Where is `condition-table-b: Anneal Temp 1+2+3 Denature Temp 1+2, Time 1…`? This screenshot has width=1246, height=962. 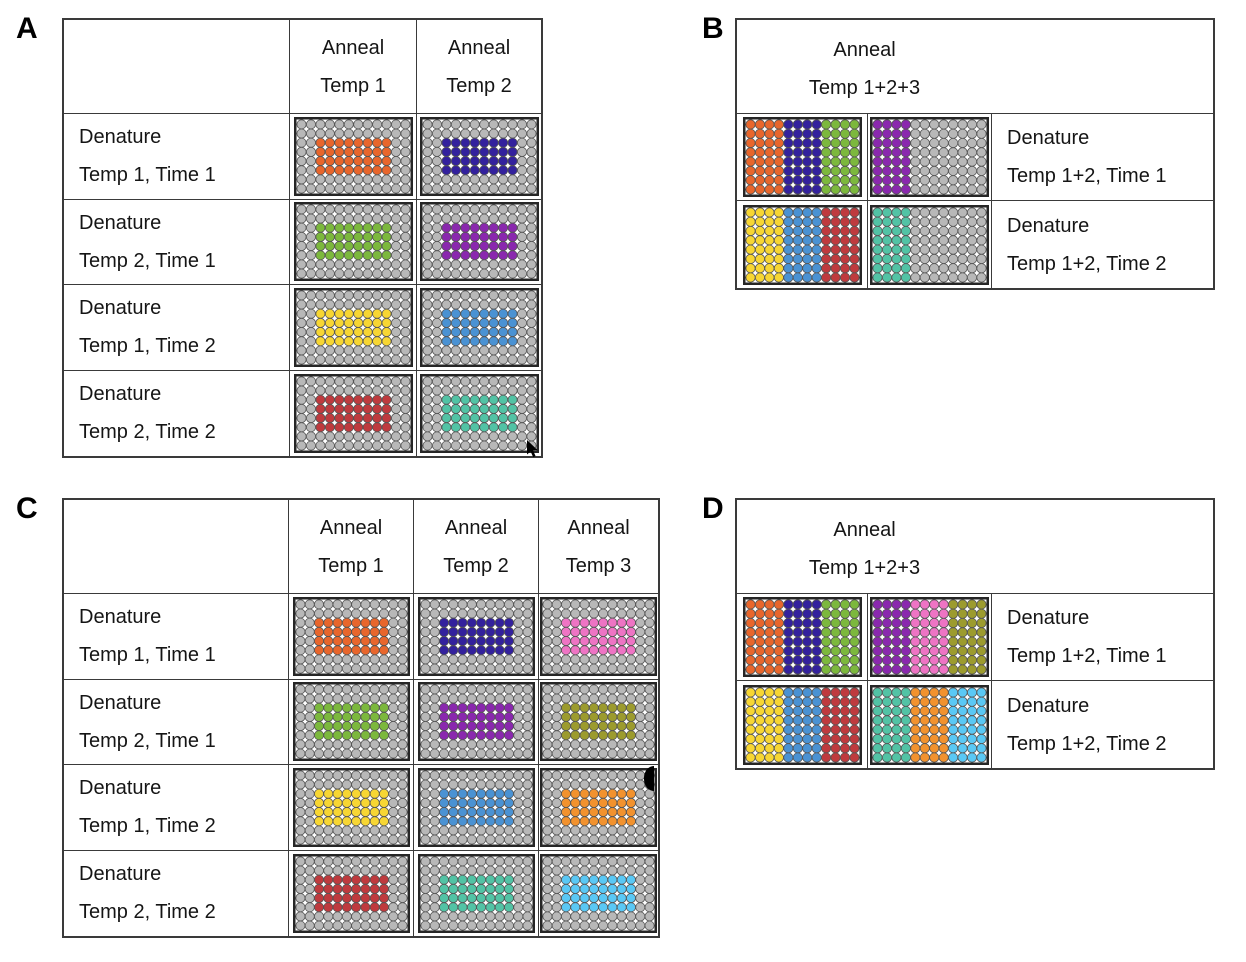 condition-table-b: Anneal Temp 1+2+3 Denature Temp 1+2, Time 1… is located at coordinates (975, 154).